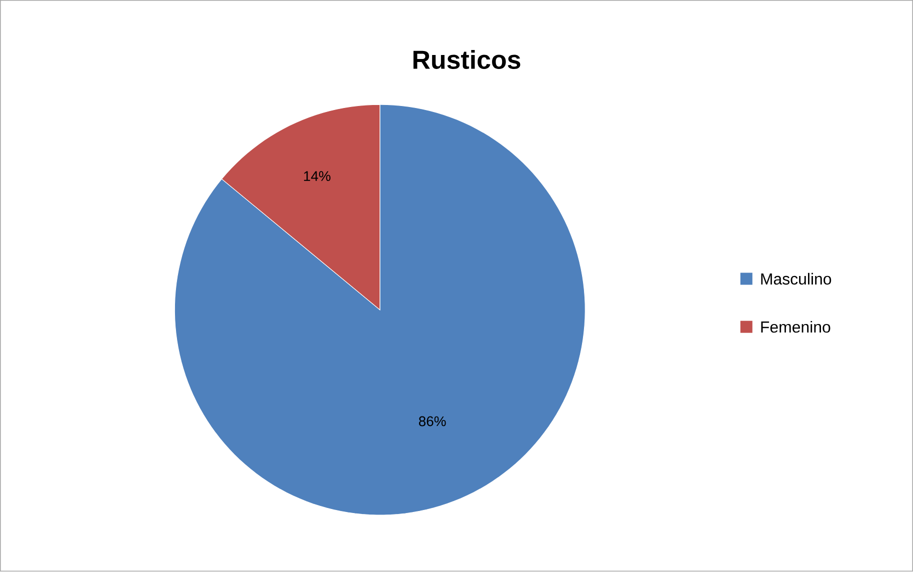 This screenshot has height=572, width=913. Describe the element at coordinates (466, 60) in the screenshot. I see `chart-title: Rusticos` at that location.